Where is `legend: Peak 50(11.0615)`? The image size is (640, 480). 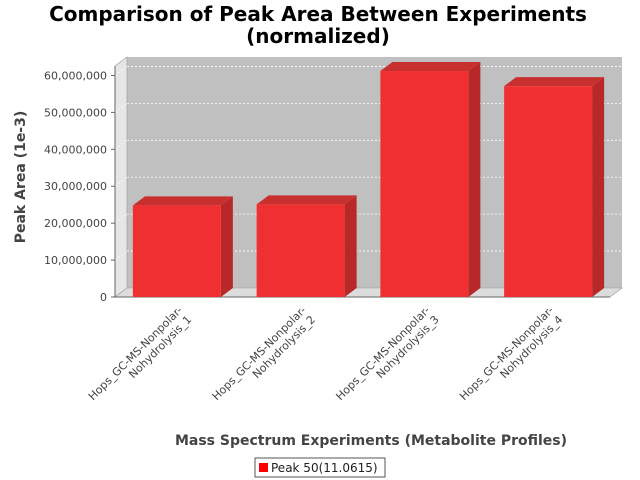 legend: Peak 50(11.0615) is located at coordinates (320, 467).